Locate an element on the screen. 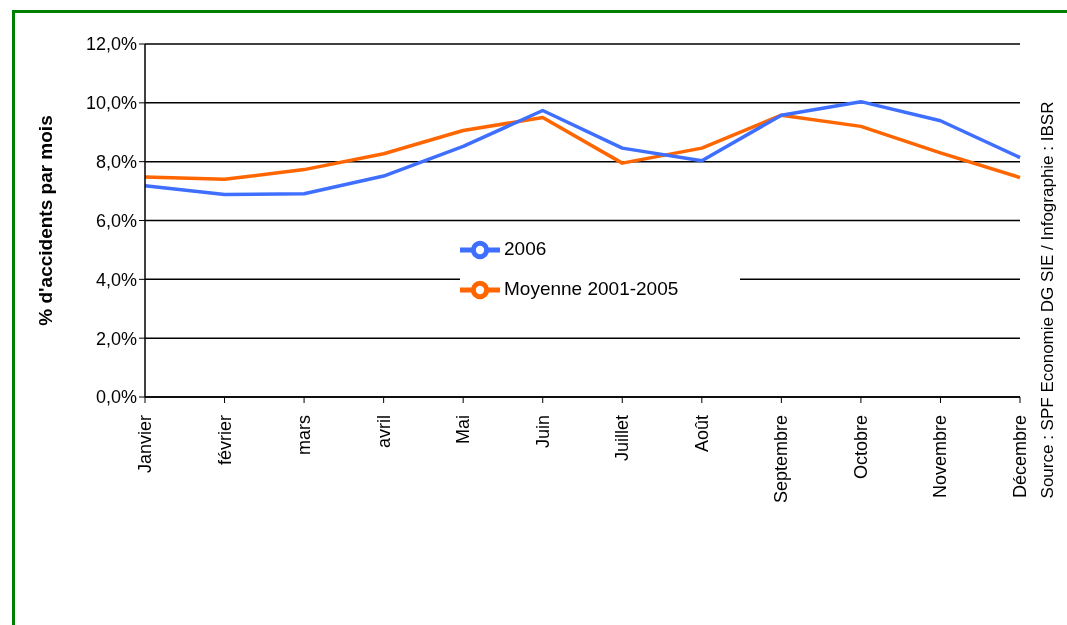  x-tick-label: Octobre is located at coordinates (860, 447).